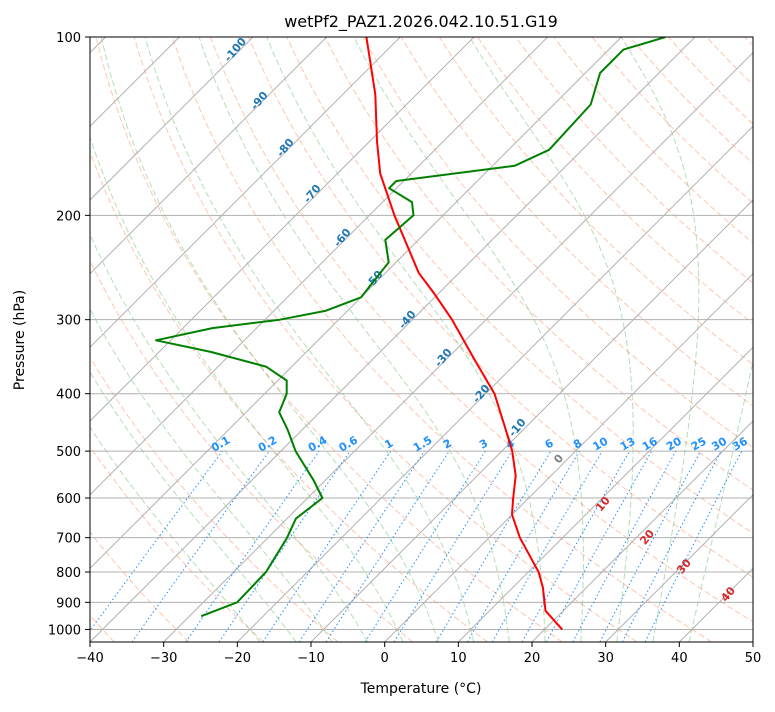 This screenshot has width=775, height=712. What do you see at coordinates (68, 573) in the screenshot?
I see `y-tick-label: 800` at bounding box center [68, 573].